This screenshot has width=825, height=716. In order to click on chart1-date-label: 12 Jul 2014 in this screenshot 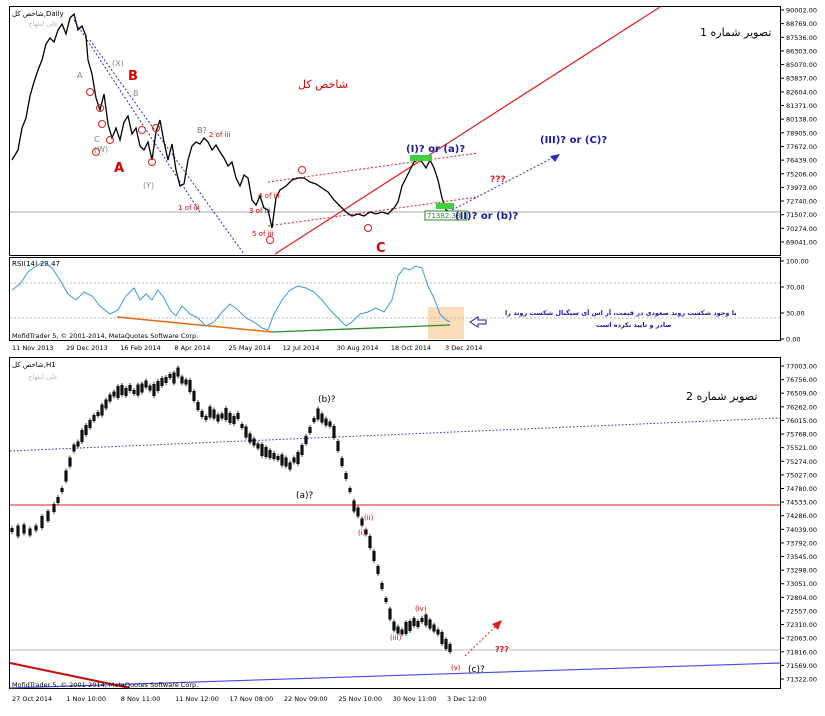, I will do `click(301, 348)`.